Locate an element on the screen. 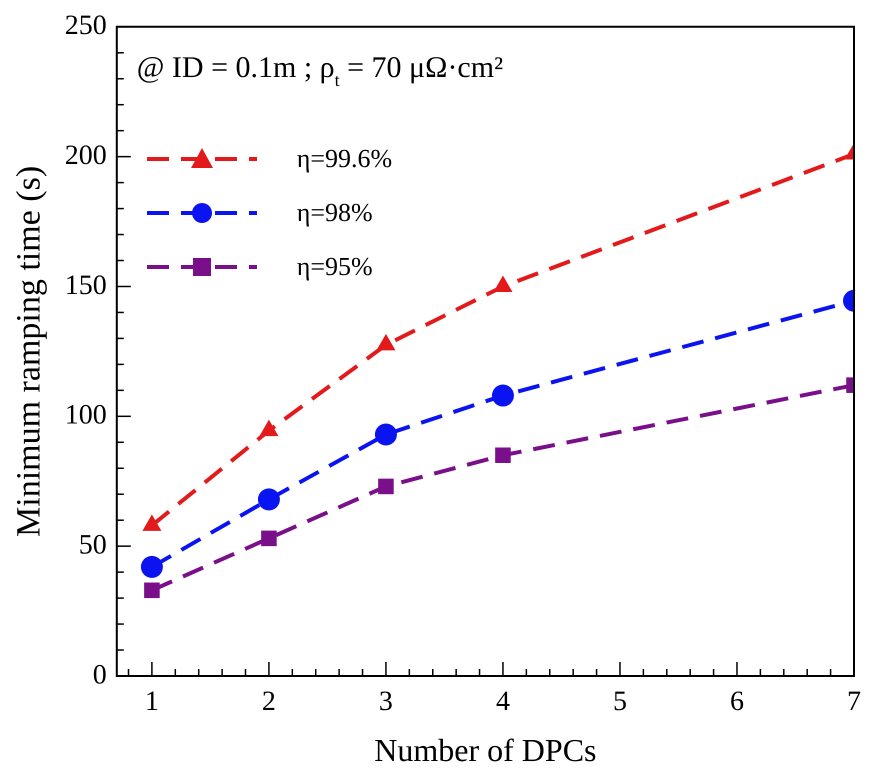  x-tick-label: 5 is located at coordinates (619, 702).